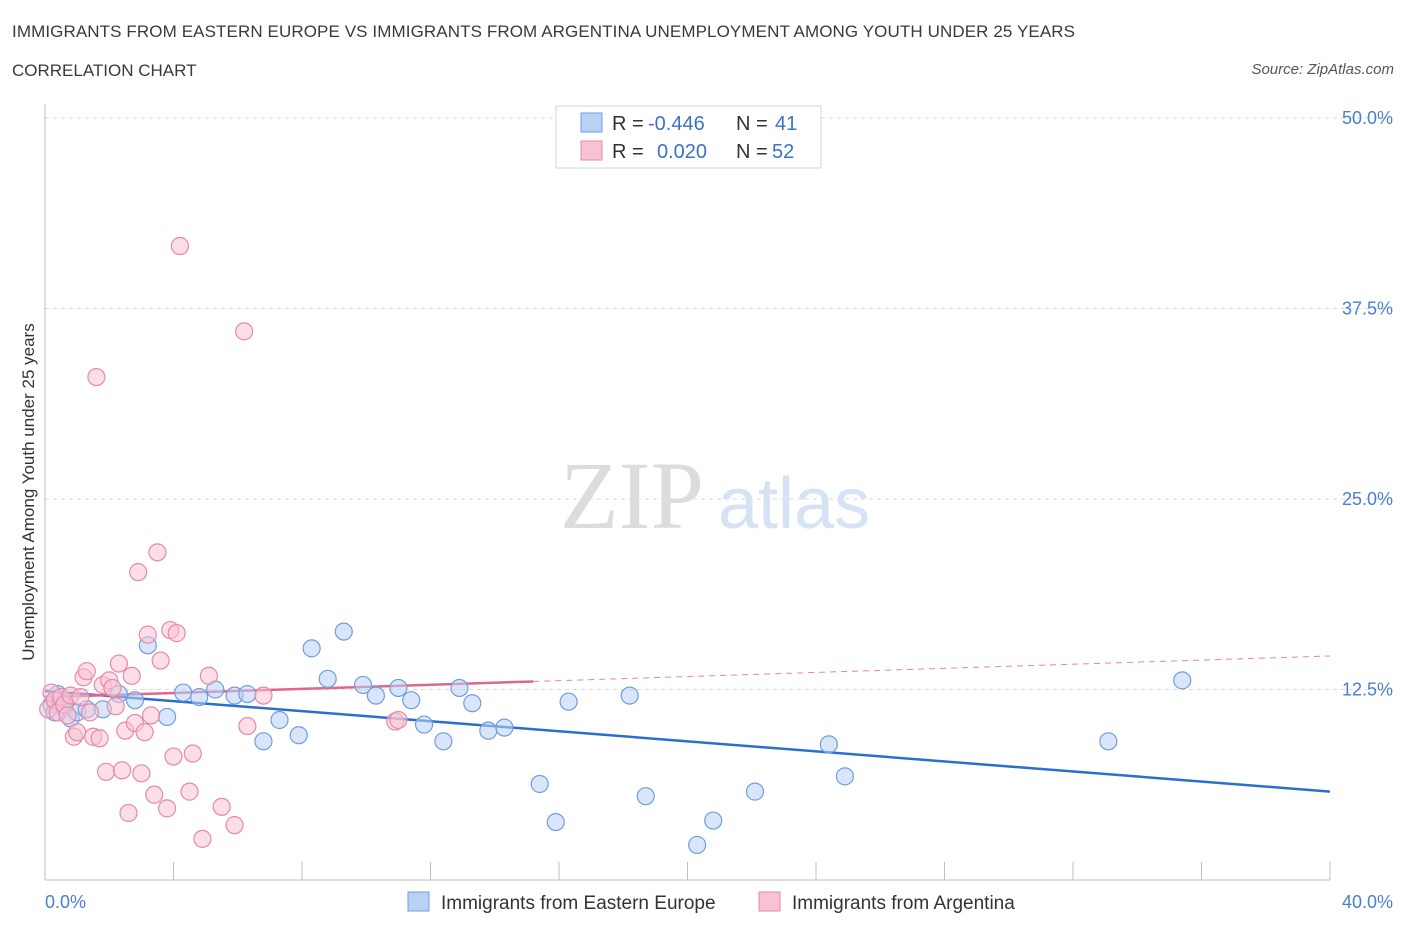  Describe the element at coordinates (783, 152) in the screenshot. I see `legend-n-value-2: 52` at that location.